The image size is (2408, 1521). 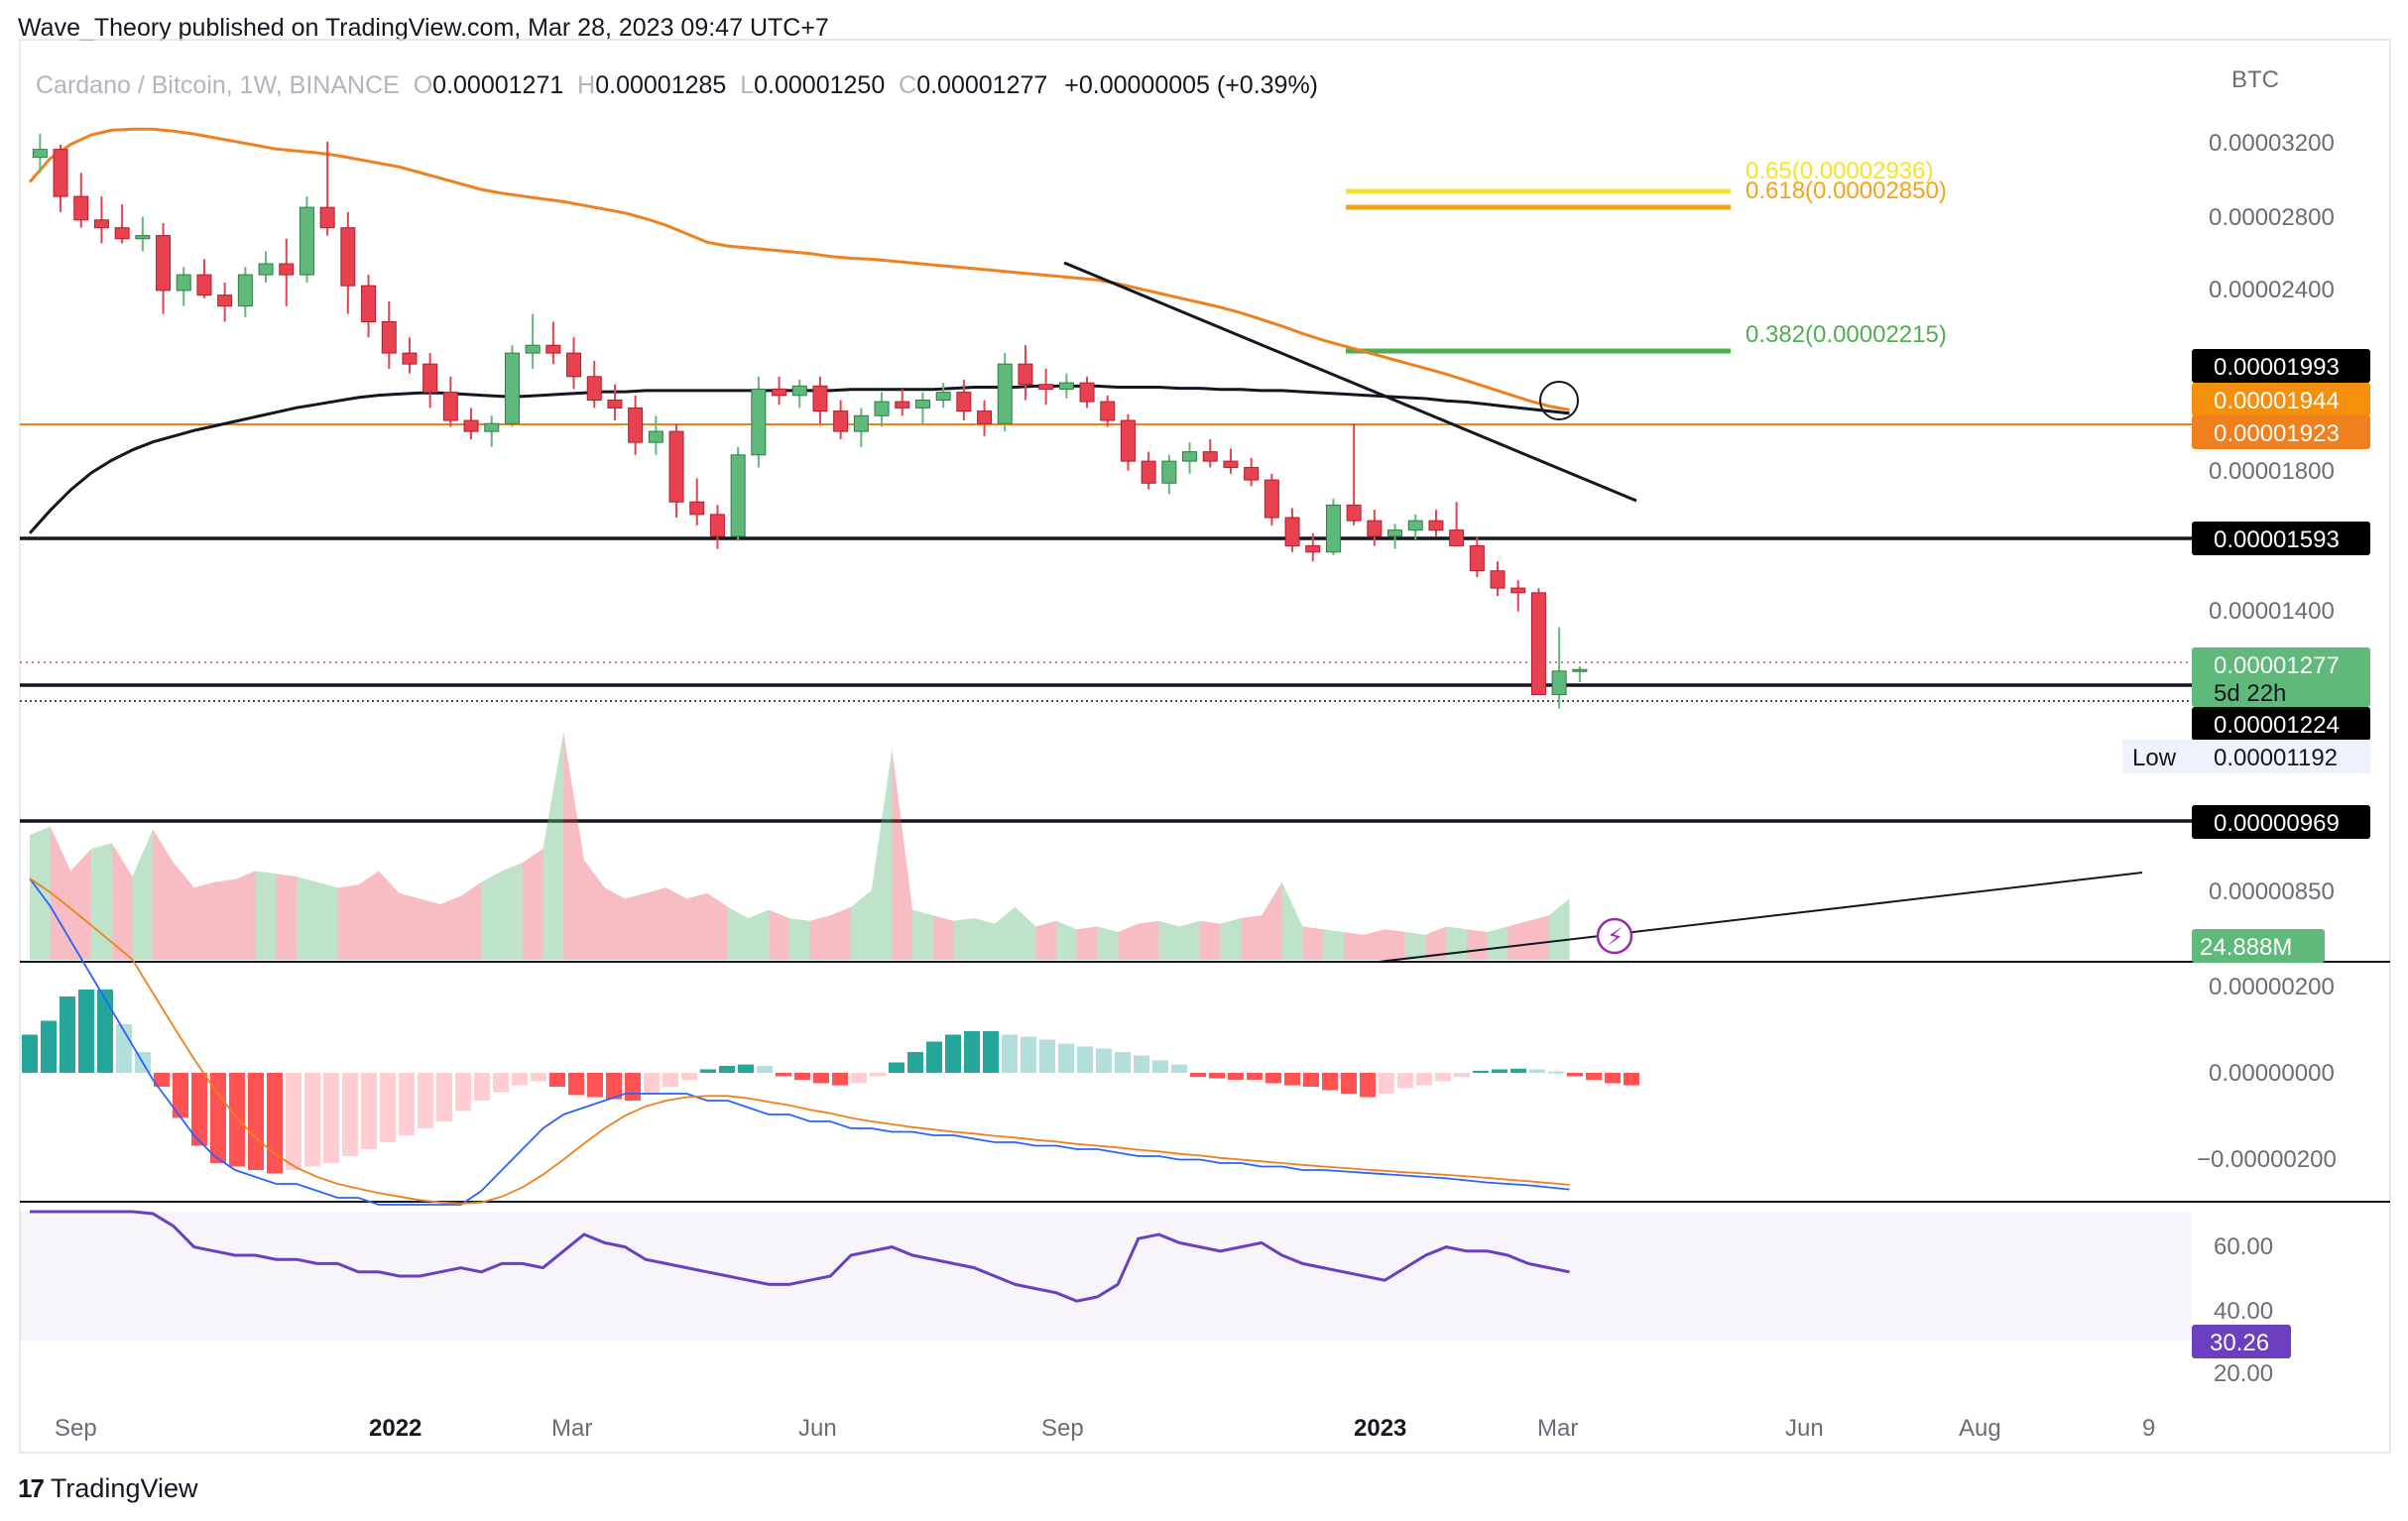 I want to click on alert-flash-glyph: ⚡, so click(x=1616, y=937).